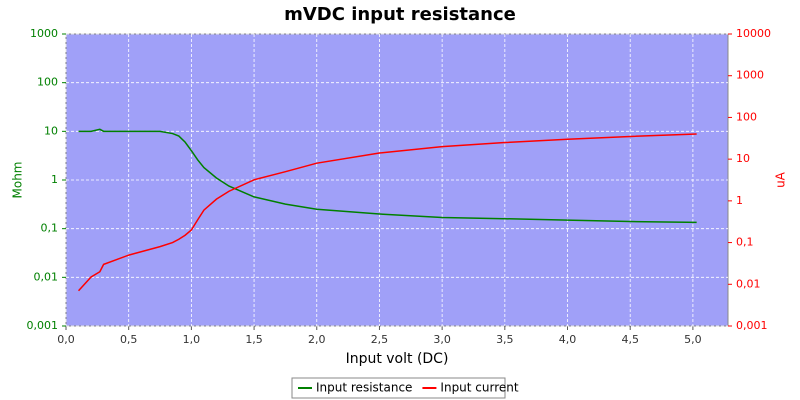  Describe the element at coordinates (397, 359) in the screenshot. I see `x-axis-title: Input volt (DC)` at that location.